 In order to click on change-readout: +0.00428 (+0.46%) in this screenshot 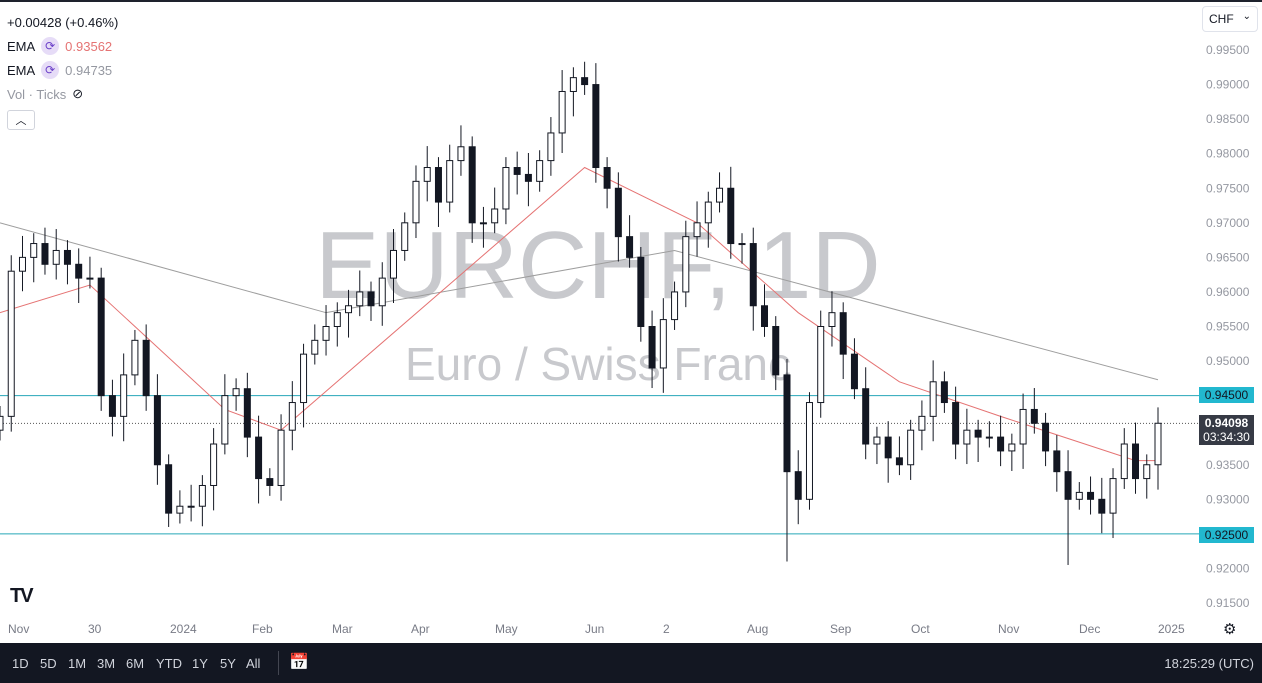, I will do `click(62, 22)`.